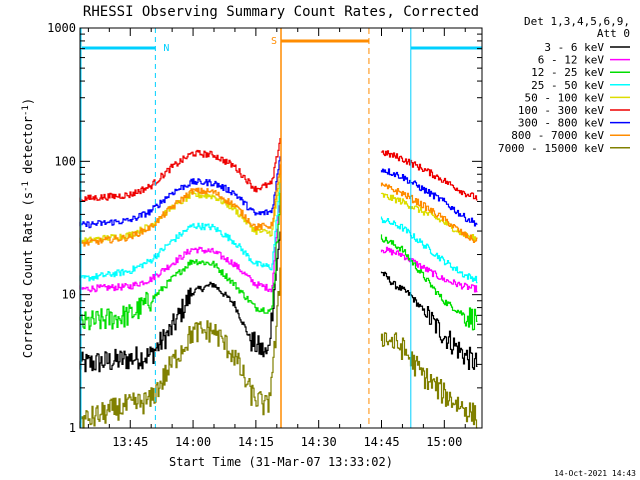 Image resolution: width=640 pixels, height=480 pixels. I want to click on legend-label-6: 300 - 800 keV, so click(561, 123).